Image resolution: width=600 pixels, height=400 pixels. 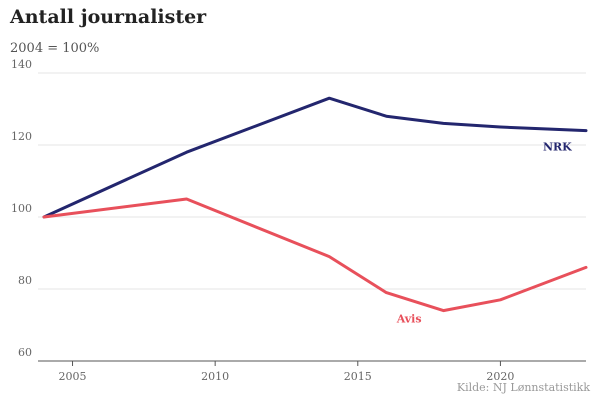 What do you see at coordinates (557, 147) in the screenshot?
I see `series-label-nrk: NRK` at bounding box center [557, 147].